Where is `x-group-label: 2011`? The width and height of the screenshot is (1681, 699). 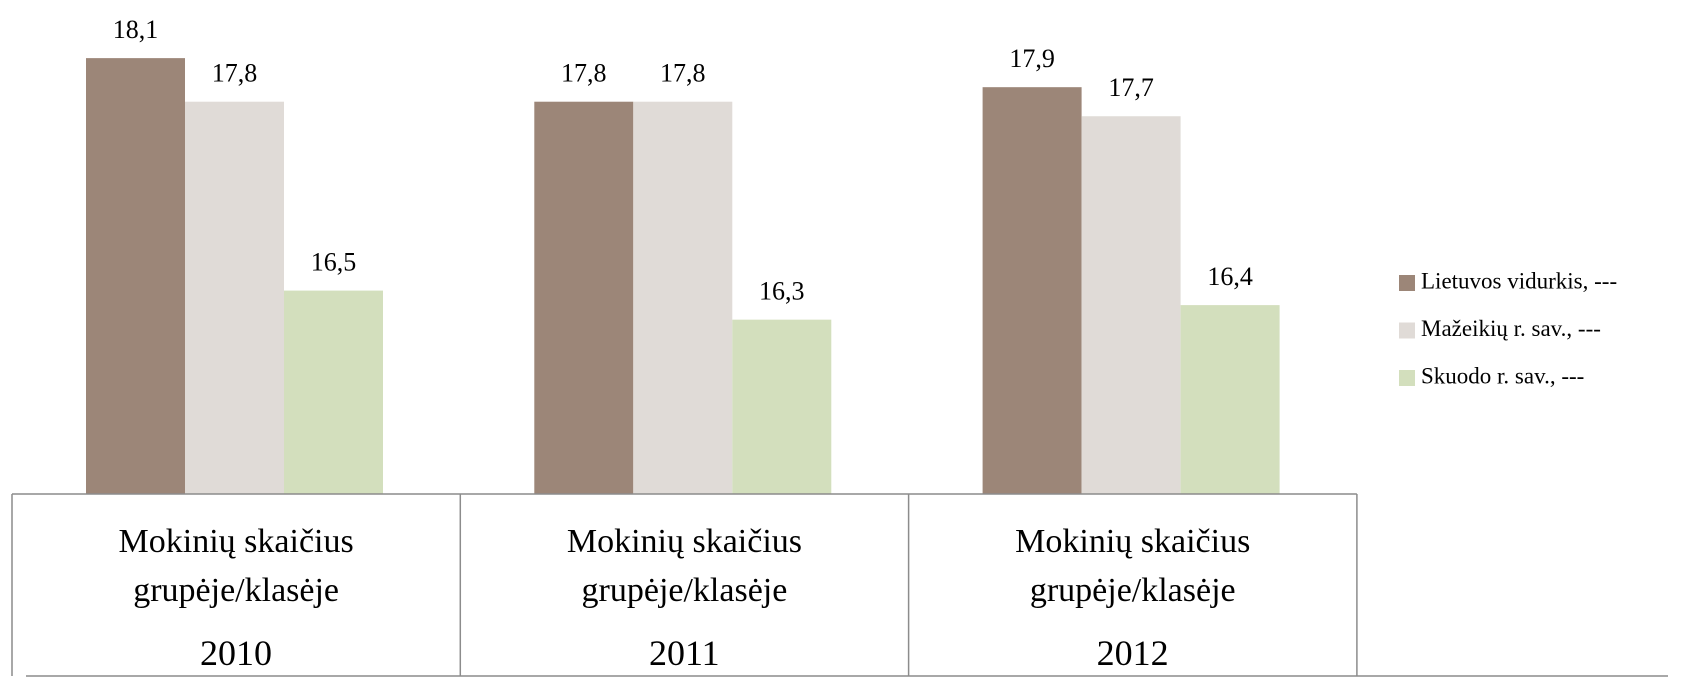 x-group-label: 2011 is located at coordinates (684, 653).